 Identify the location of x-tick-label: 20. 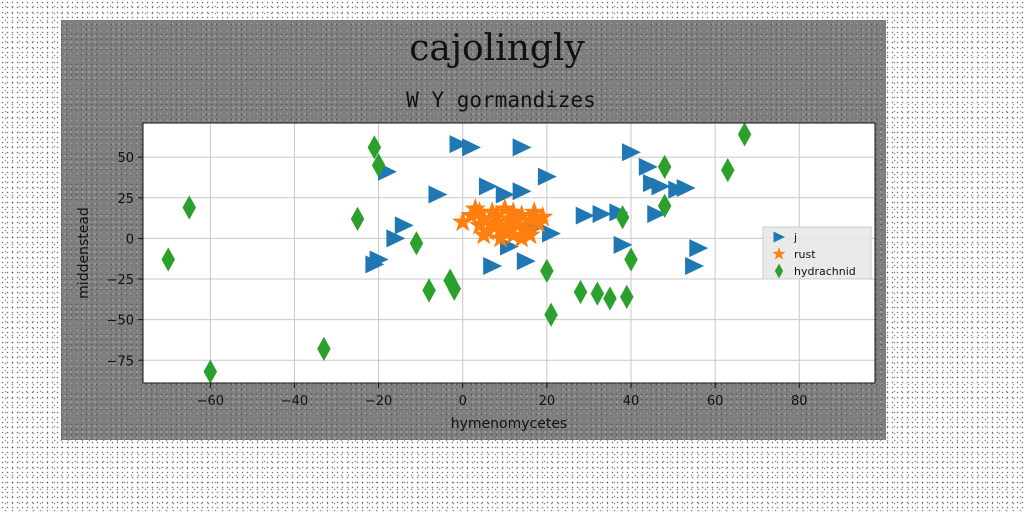
(547, 401).